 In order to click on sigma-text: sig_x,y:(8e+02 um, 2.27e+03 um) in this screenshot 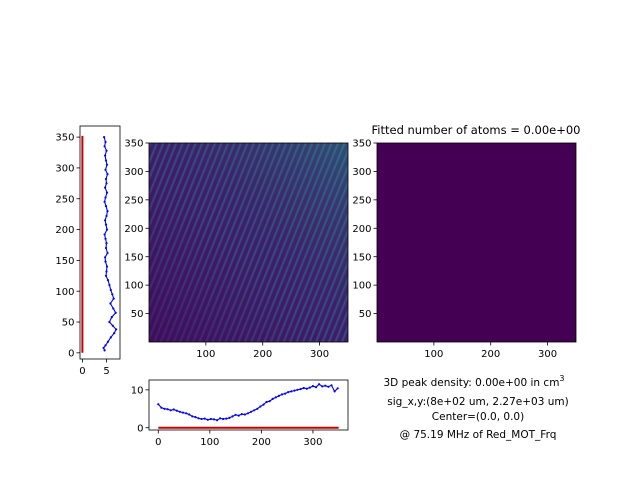, I will do `click(477, 402)`.